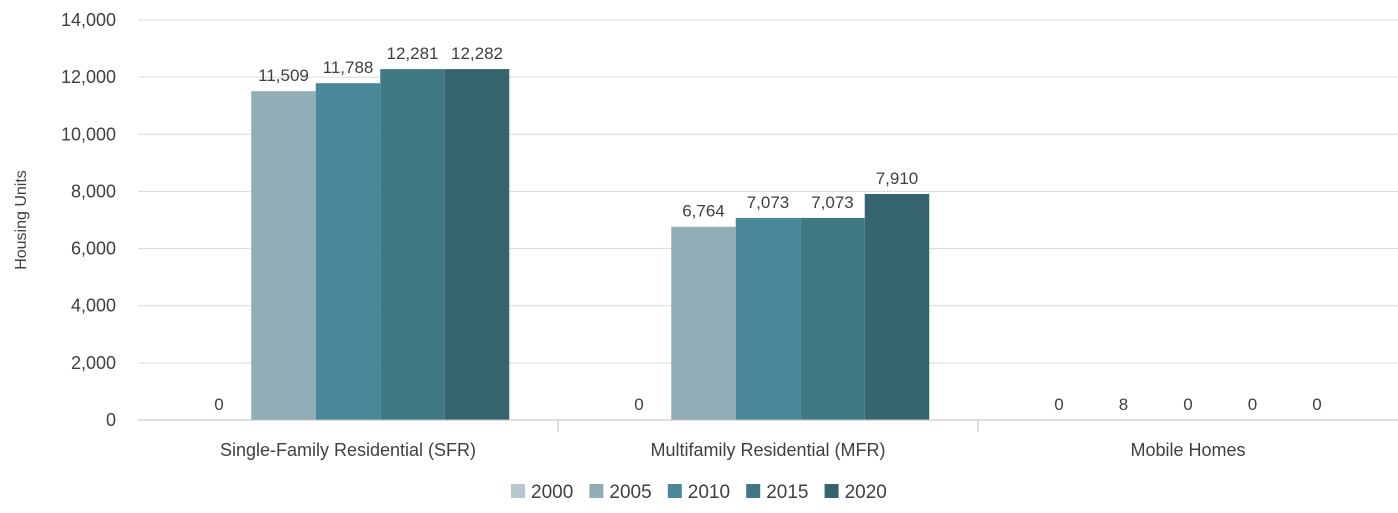 Image resolution: width=1398 pixels, height=513 pixels. Describe the element at coordinates (552, 492) in the screenshot. I see `legend-label: 2000` at that location.